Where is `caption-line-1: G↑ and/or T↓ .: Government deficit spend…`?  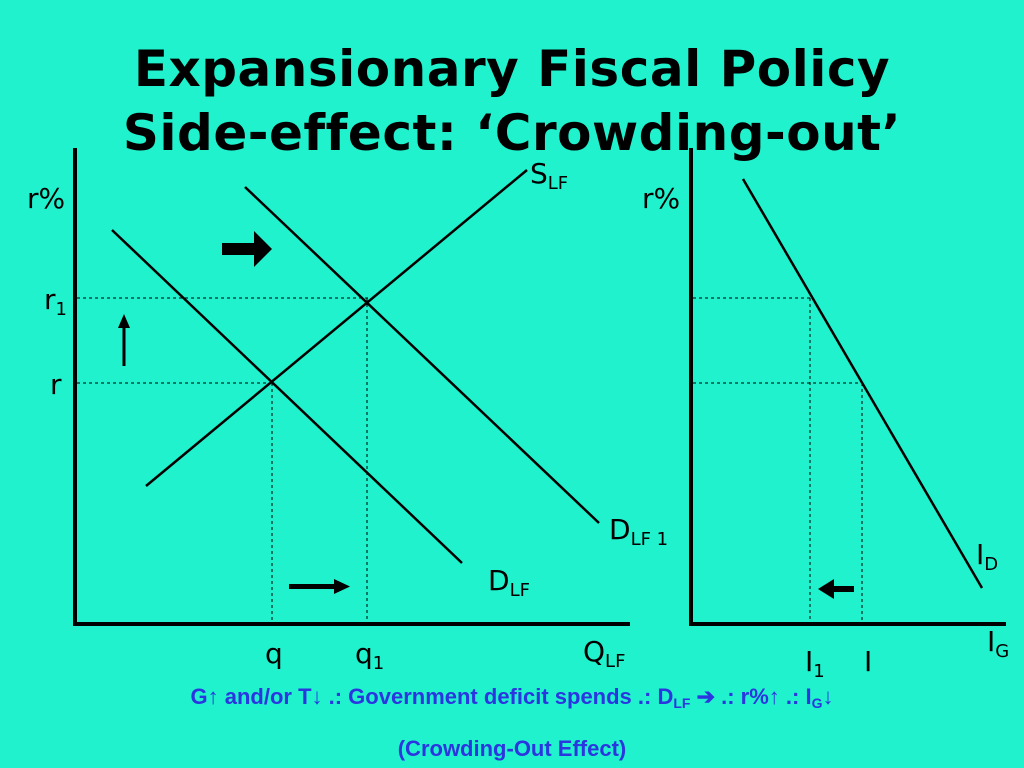 caption-line-1: G↑ and/or T↓ .: Government deficit spend… is located at coordinates (512, 697).